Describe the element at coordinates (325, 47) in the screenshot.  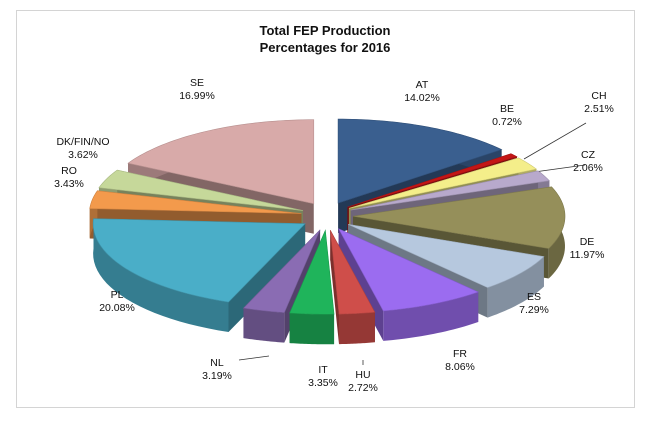
I see `chart-title-line-2: Percentages for 2016` at that location.